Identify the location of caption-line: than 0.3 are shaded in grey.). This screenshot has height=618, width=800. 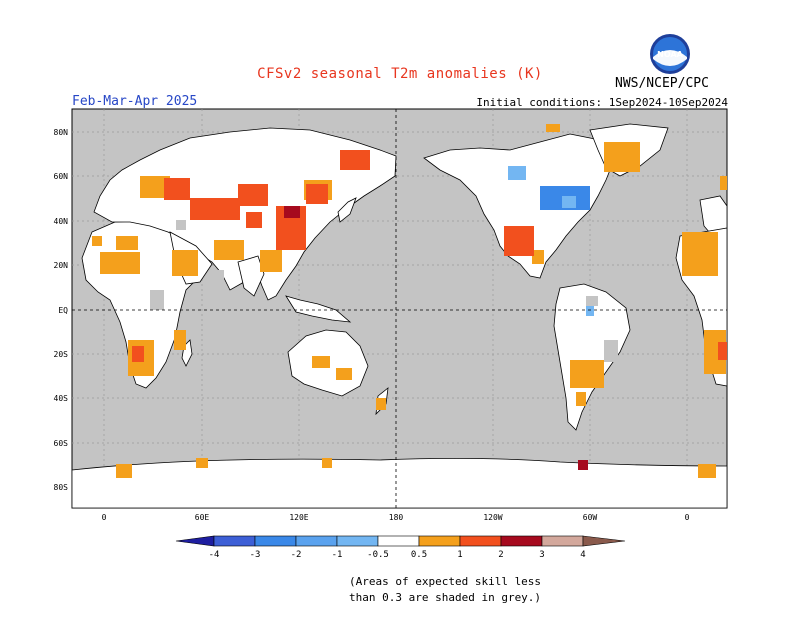
(445, 597).